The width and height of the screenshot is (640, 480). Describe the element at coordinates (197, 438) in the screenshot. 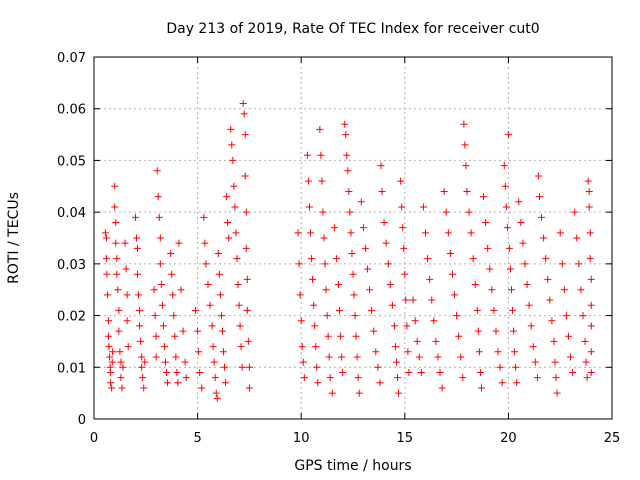

I see `x-tick-label: 5` at that location.